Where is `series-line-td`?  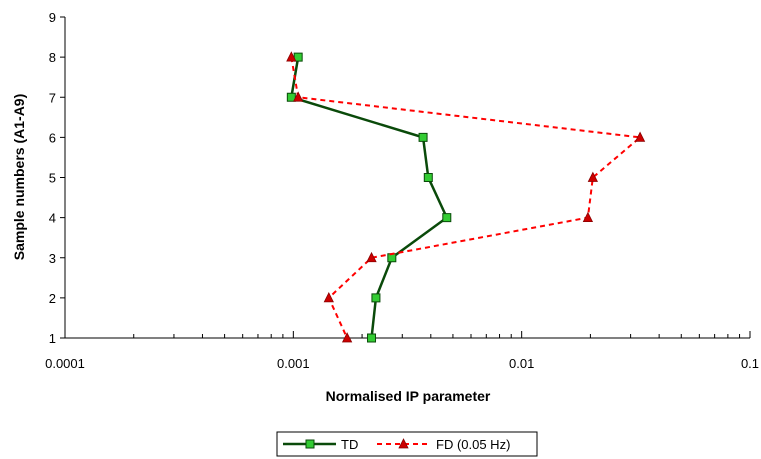
series-line-td is located at coordinates (369, 197).